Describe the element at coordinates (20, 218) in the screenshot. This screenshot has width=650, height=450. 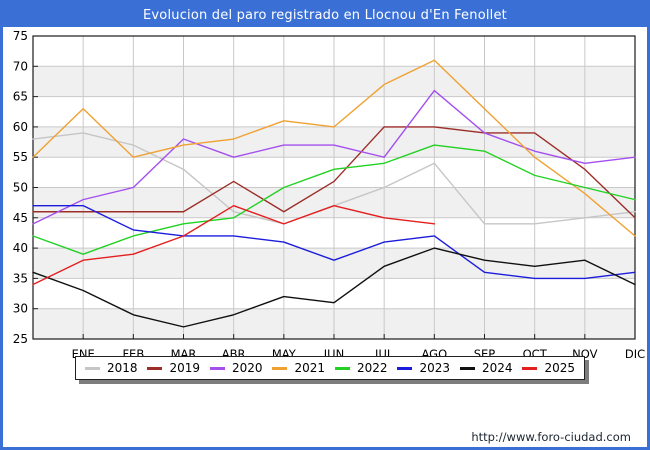
I see `y-tick-label: 45` at that location.